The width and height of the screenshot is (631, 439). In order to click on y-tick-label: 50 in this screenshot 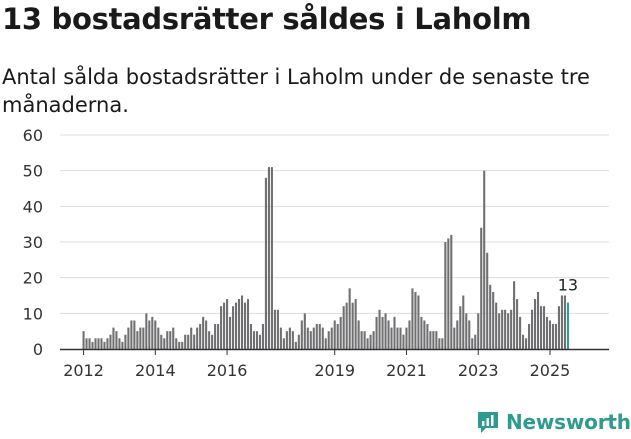, I will do `click(33, 171)`.